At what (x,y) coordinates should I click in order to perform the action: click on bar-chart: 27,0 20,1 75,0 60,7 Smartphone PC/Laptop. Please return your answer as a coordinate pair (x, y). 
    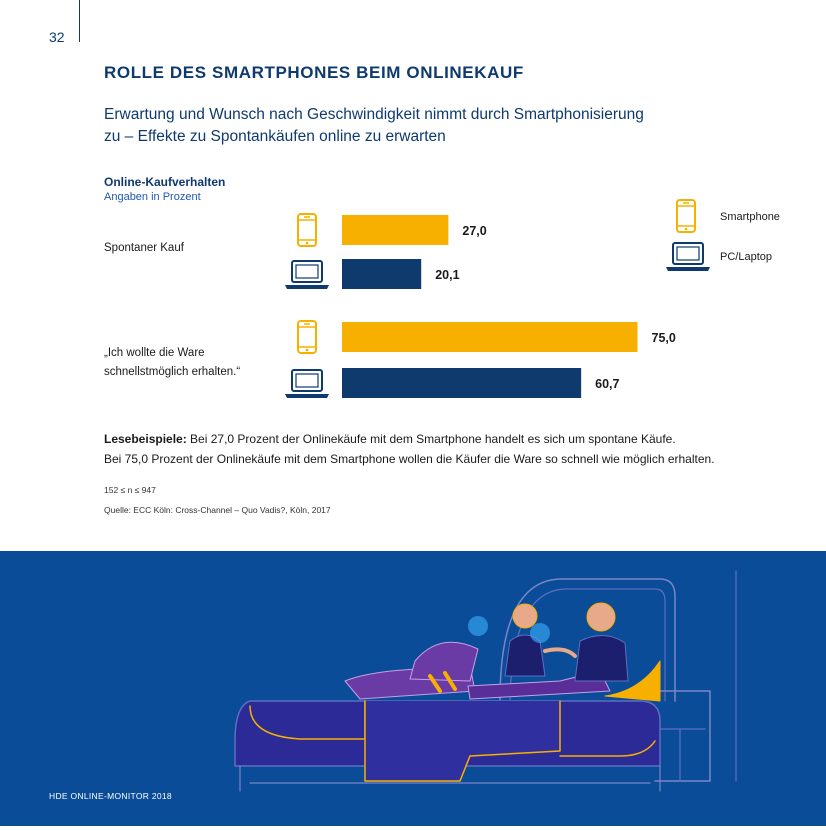
    Looking at the image, I should click on (532, 299).